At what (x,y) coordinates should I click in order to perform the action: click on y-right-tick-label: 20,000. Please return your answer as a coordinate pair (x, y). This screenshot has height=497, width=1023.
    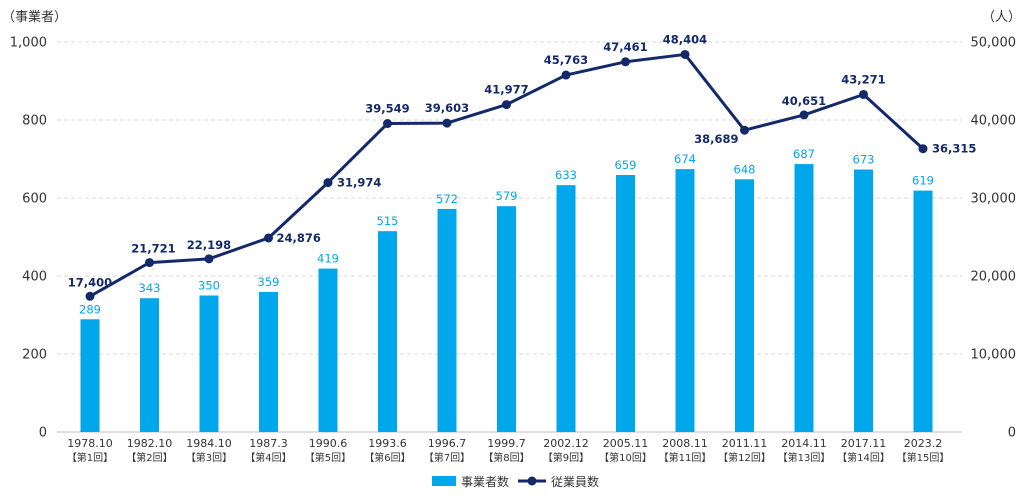
    Looking at the image, I should click on (994, 277).